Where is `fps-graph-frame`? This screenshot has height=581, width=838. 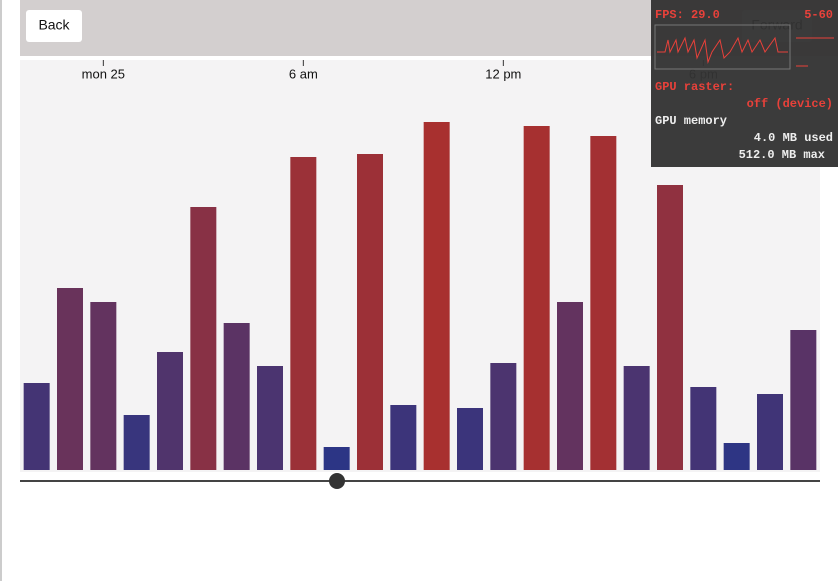 fps-graph-frame is located at coordinates (722, 47).